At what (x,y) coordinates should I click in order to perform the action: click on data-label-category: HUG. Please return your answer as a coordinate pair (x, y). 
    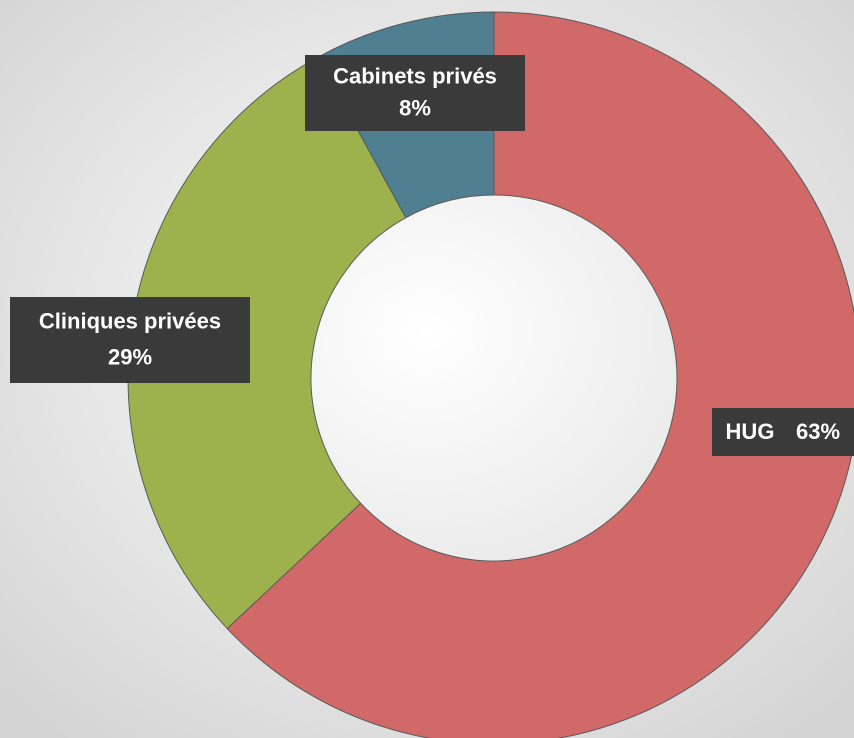
    Looking at the image, I should click on (750, 431).